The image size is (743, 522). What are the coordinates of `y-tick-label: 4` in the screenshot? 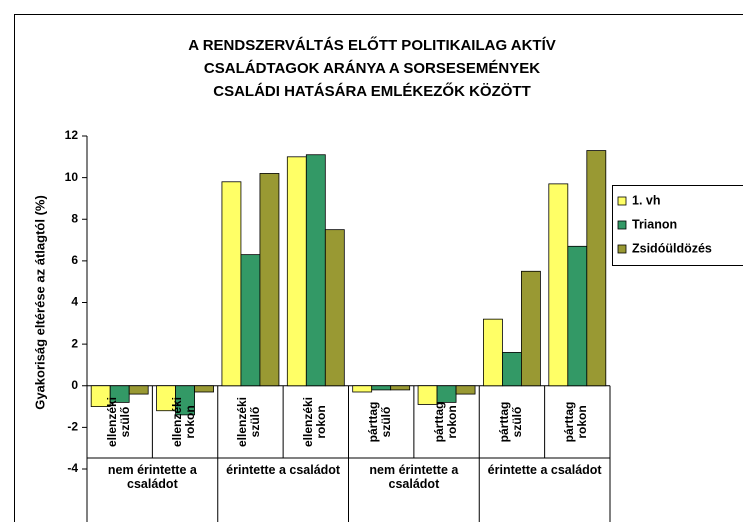 It's located at (74, 302).